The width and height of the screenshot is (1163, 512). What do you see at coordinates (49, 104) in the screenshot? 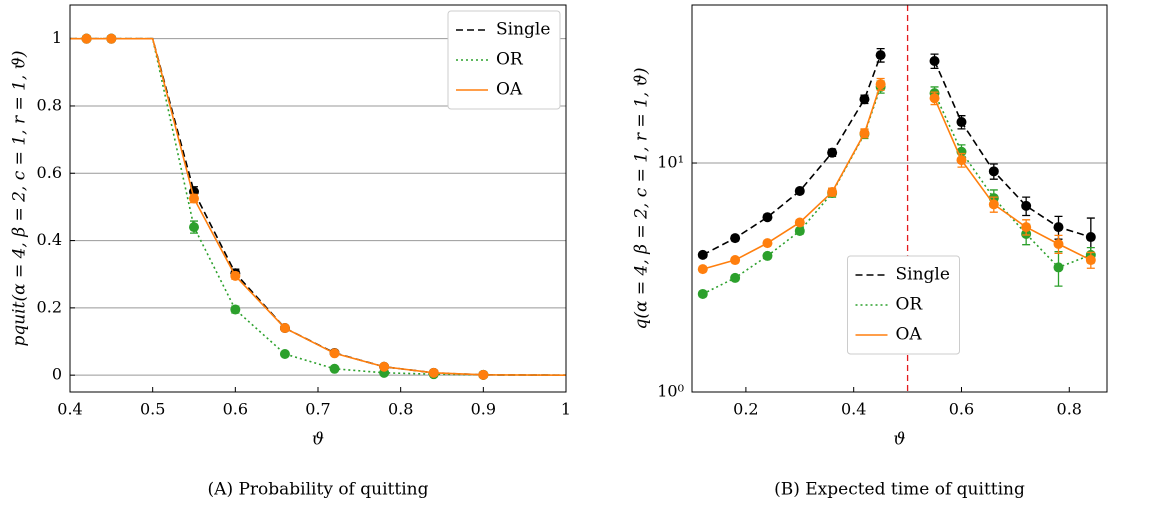
I see `y-tick-label: 0.8` at bounding box center [49, 104].